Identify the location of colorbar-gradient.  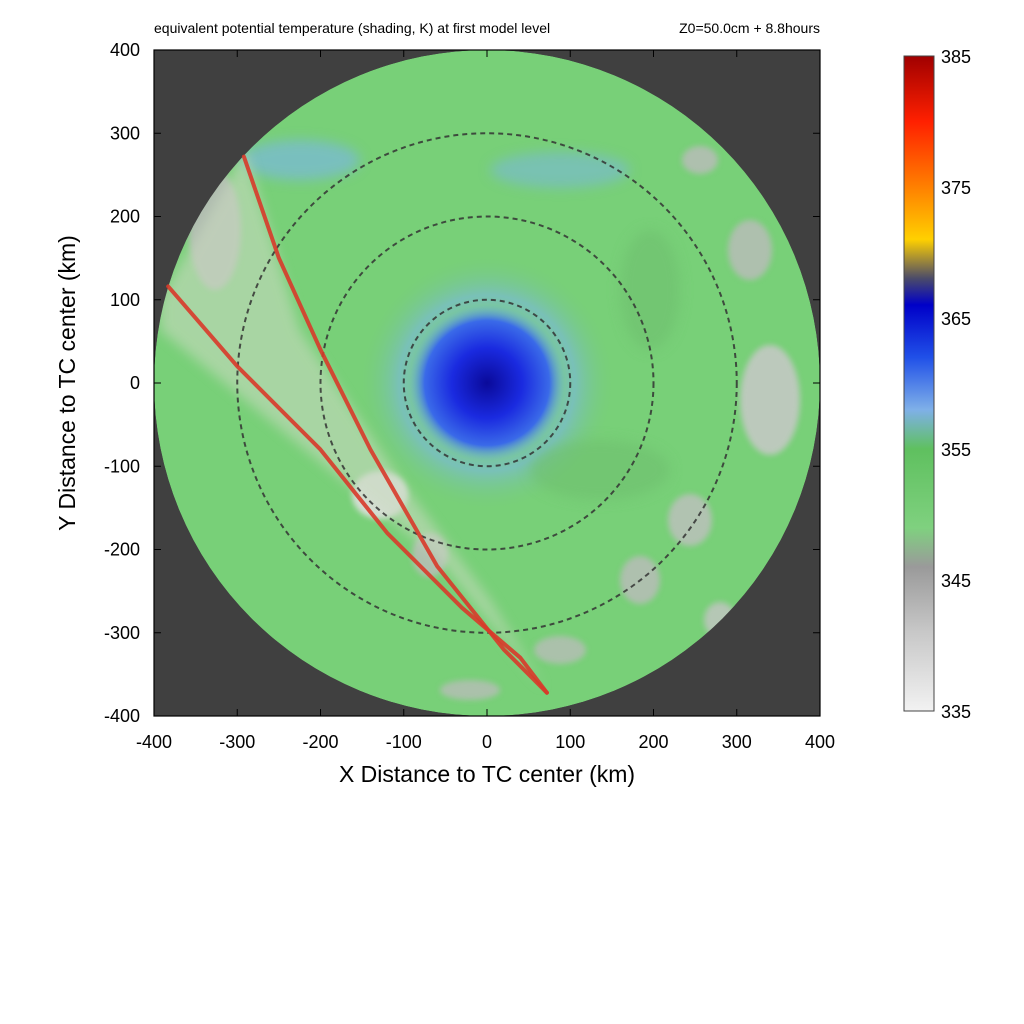
(919, 383).